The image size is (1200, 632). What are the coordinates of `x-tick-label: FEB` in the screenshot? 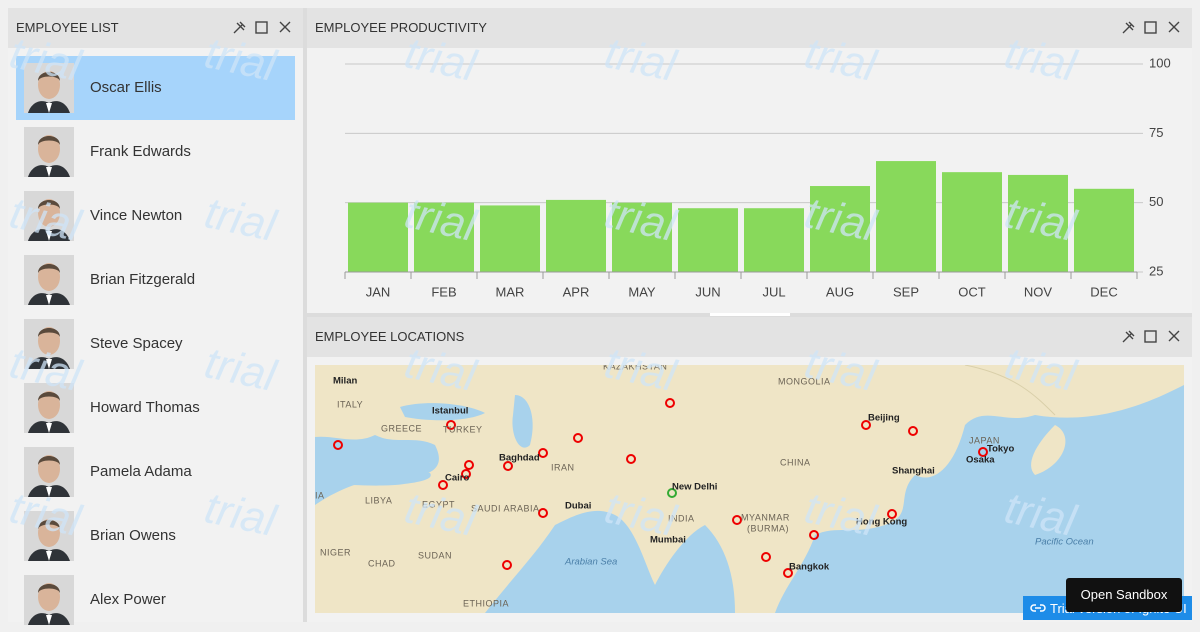 It's located at (443, 291).